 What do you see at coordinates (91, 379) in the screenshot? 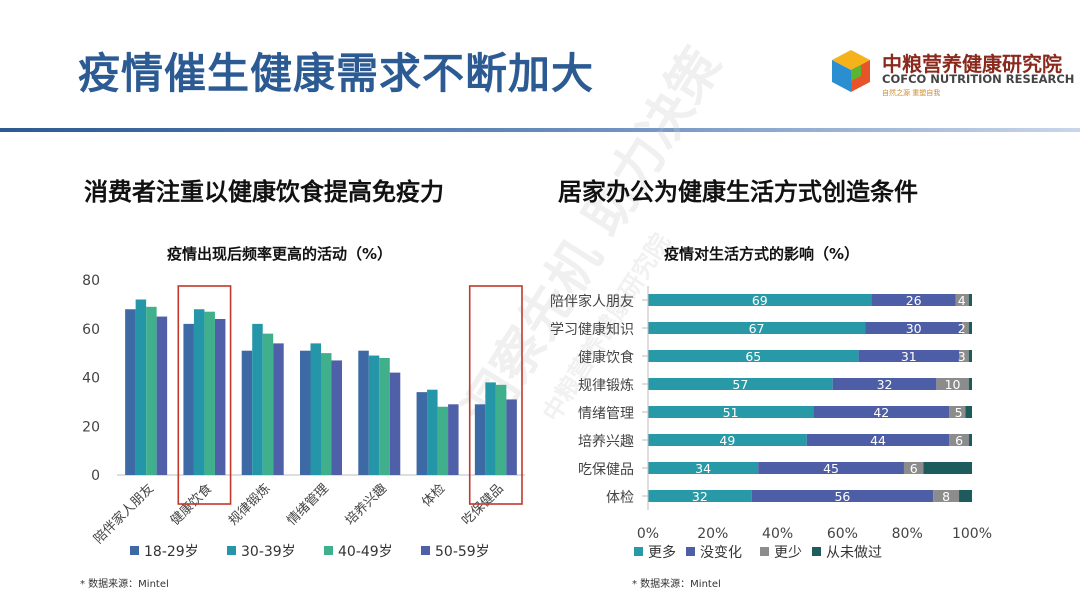
I see `y-tick-label: 40` at bounding box center [91, 379].